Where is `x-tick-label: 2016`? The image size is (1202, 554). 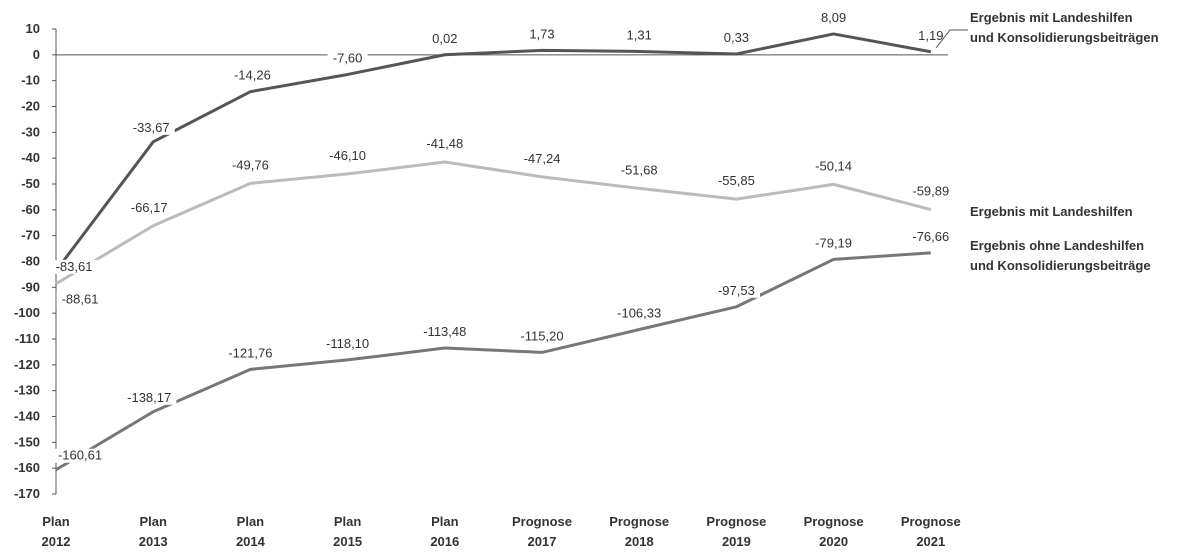
x-tick-label: 2016 is located at coordinates (444, 541).